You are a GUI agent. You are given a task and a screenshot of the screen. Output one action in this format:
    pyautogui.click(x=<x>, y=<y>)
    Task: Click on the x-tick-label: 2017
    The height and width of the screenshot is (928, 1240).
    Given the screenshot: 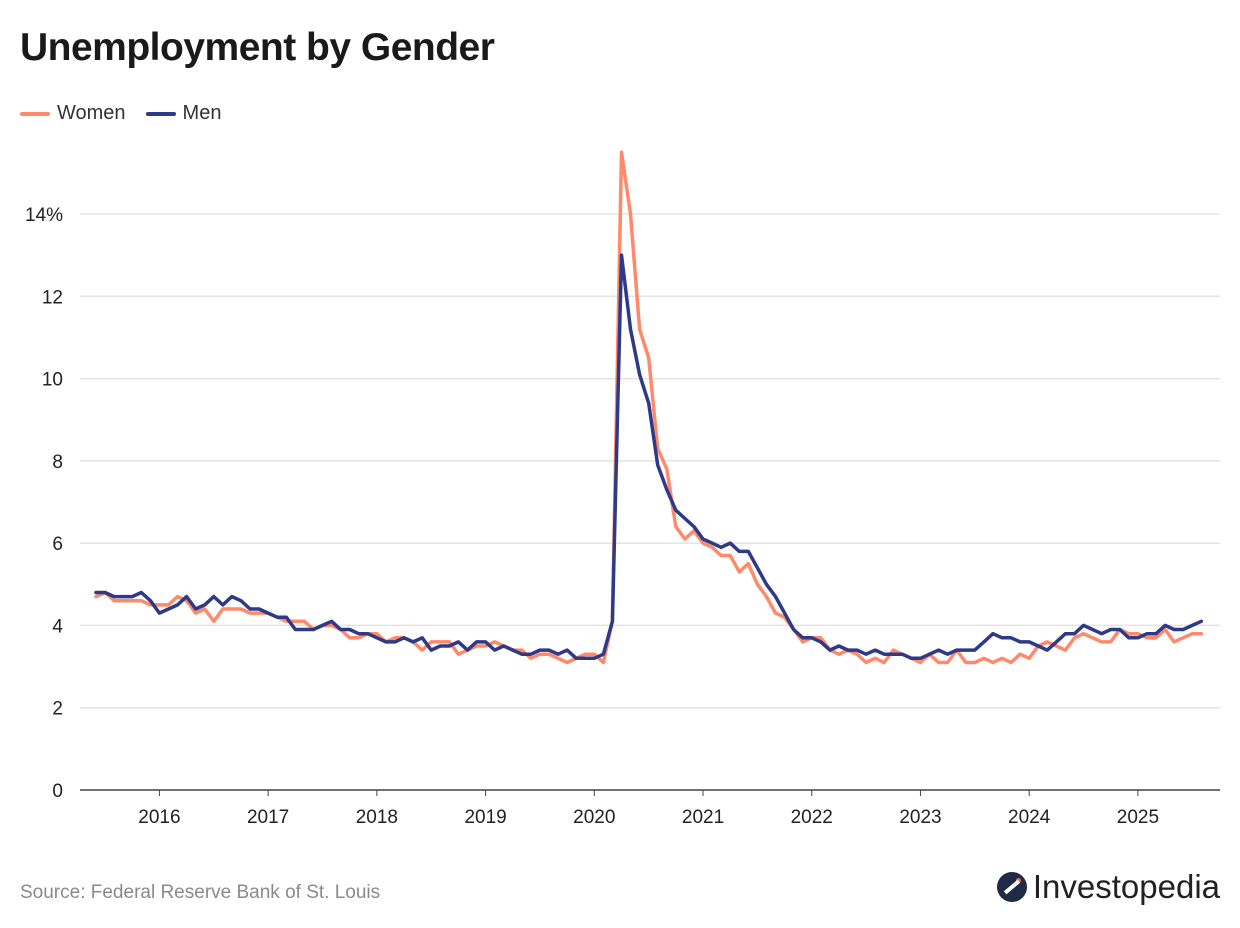 What is the action you would take?
    pyautogui.click(x=268, y=817)
    